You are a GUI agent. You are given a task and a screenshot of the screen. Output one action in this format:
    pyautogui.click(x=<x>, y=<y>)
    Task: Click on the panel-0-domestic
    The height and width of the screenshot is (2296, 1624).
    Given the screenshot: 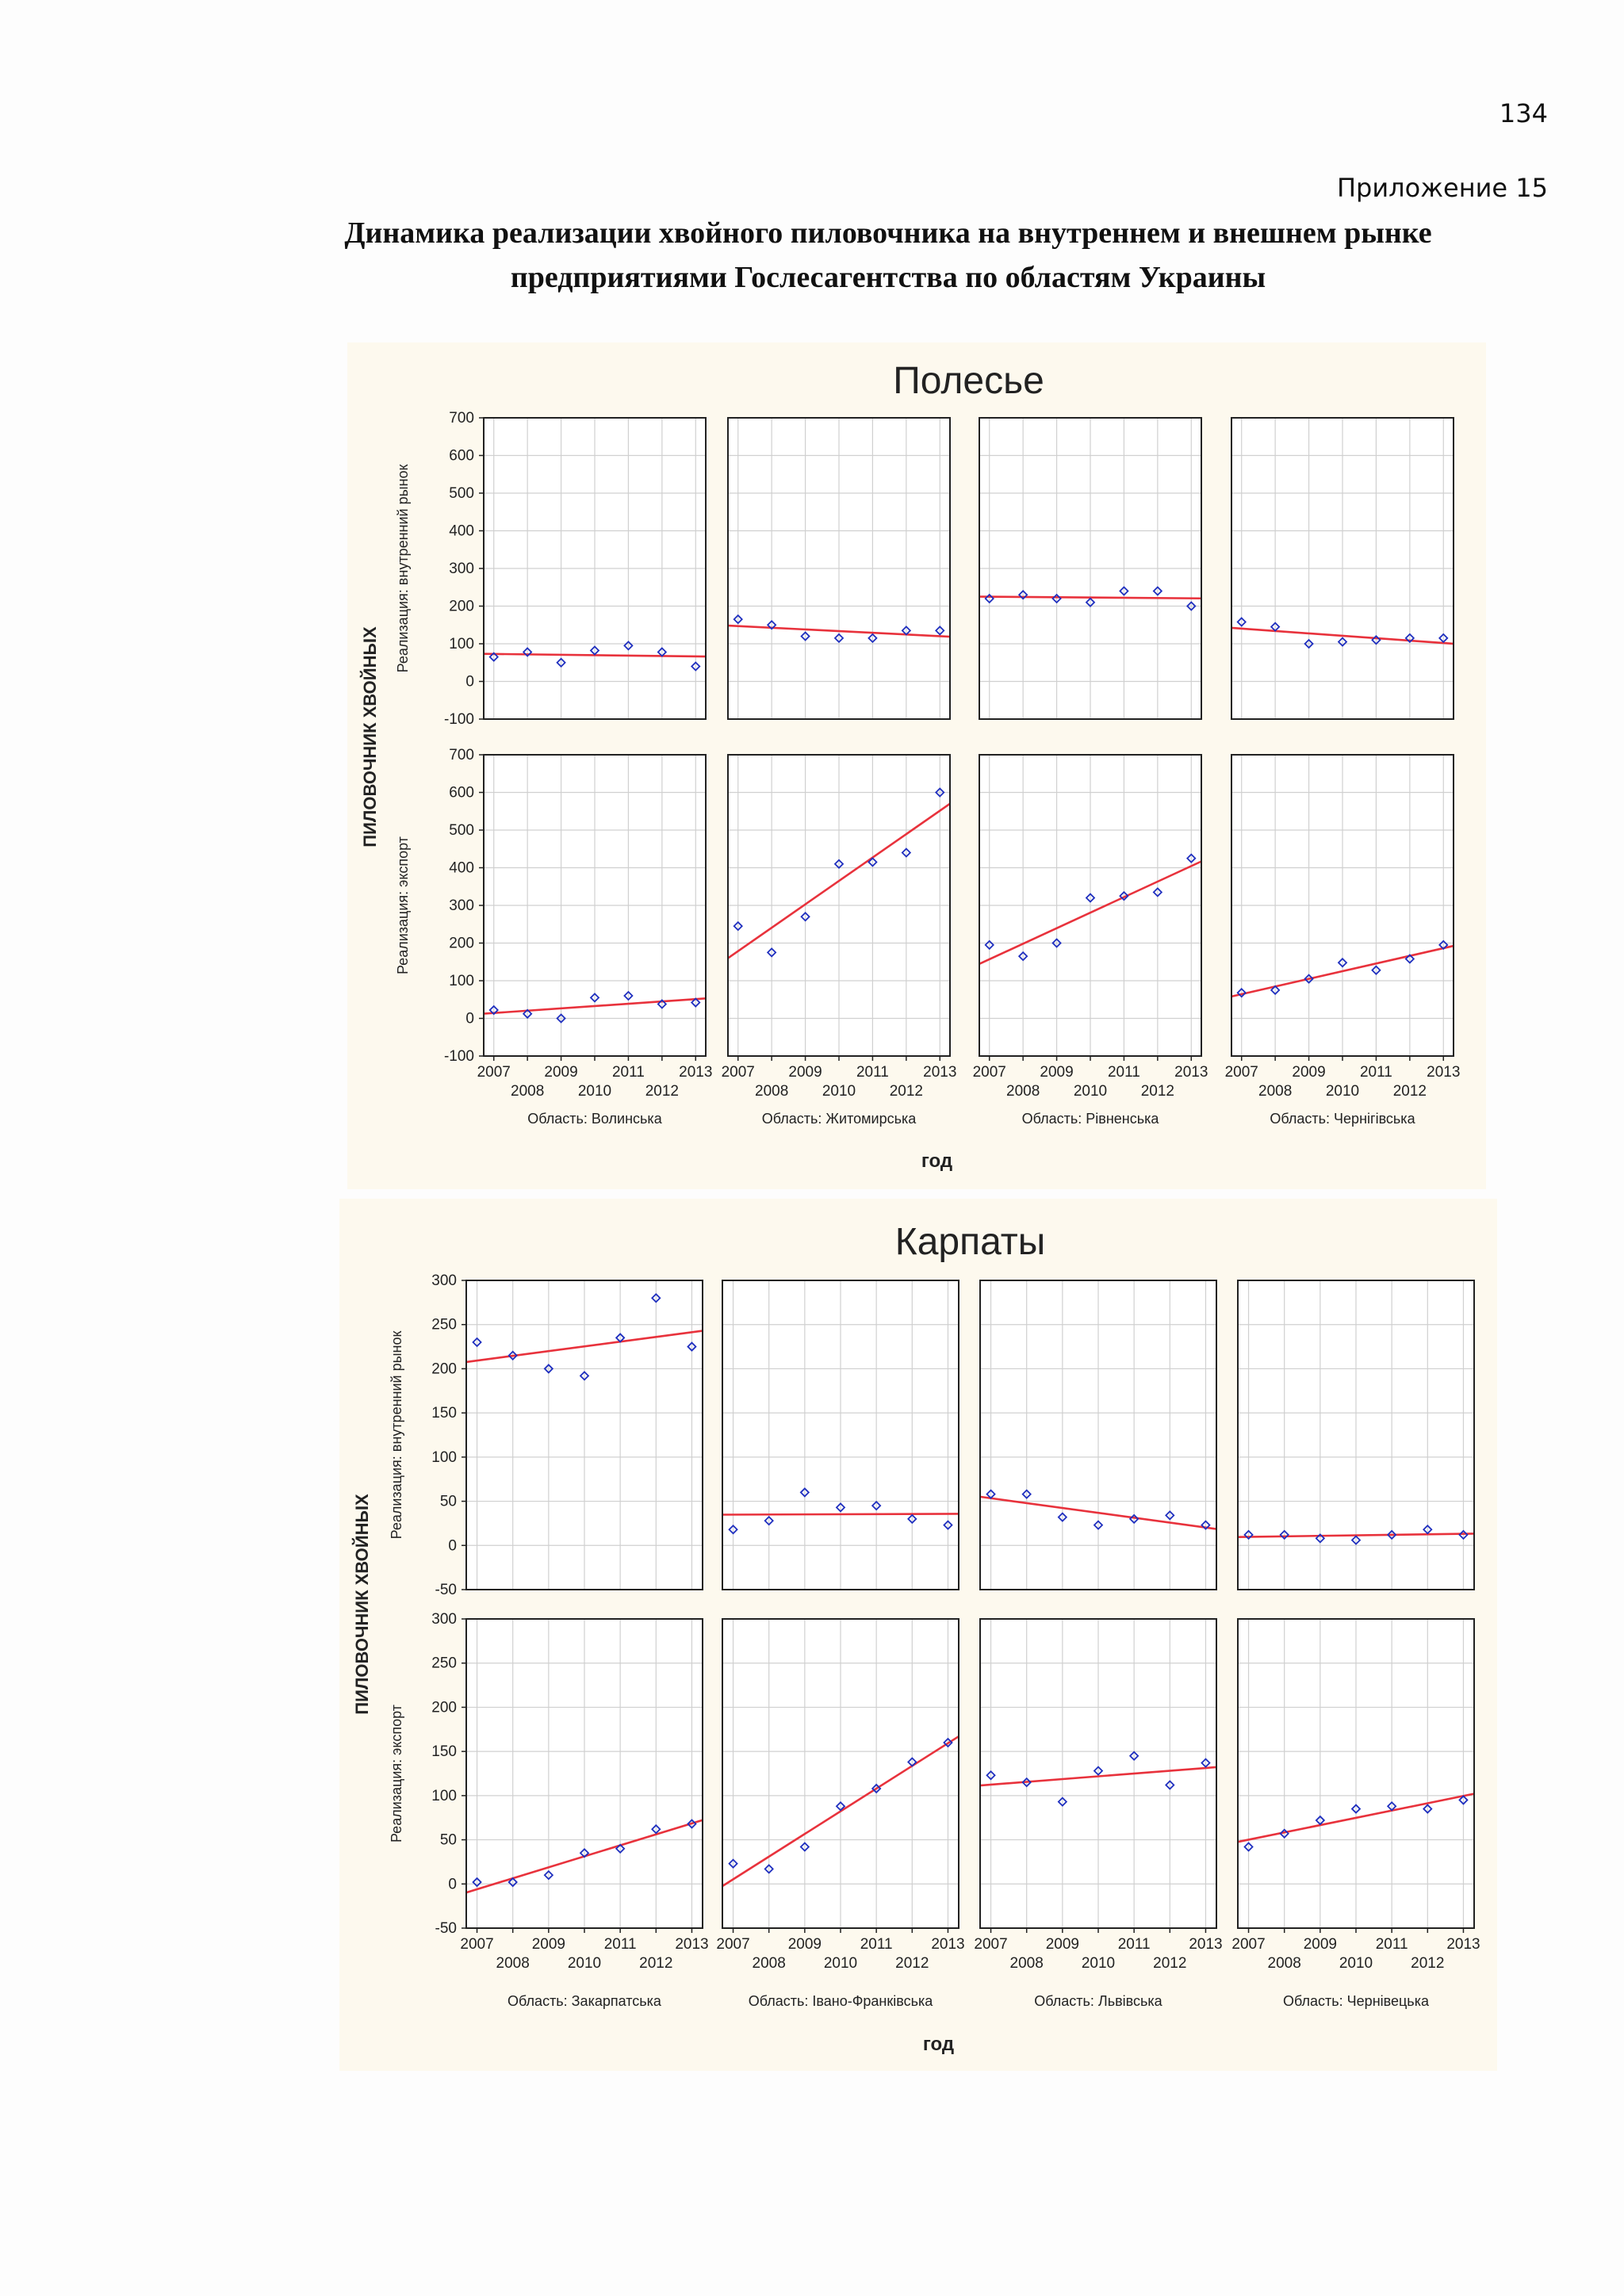 What is the action you would take?
    pyautogui.click(x=584, y=1435)
    